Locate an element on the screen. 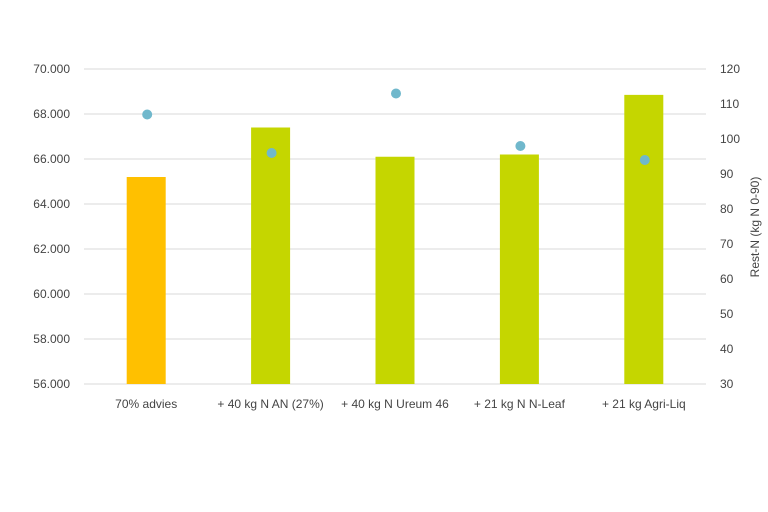 Image resolution: width=768 pixels, height=512 pixels. left-tick-label: 70.000 is located at coordinates (51, 69).